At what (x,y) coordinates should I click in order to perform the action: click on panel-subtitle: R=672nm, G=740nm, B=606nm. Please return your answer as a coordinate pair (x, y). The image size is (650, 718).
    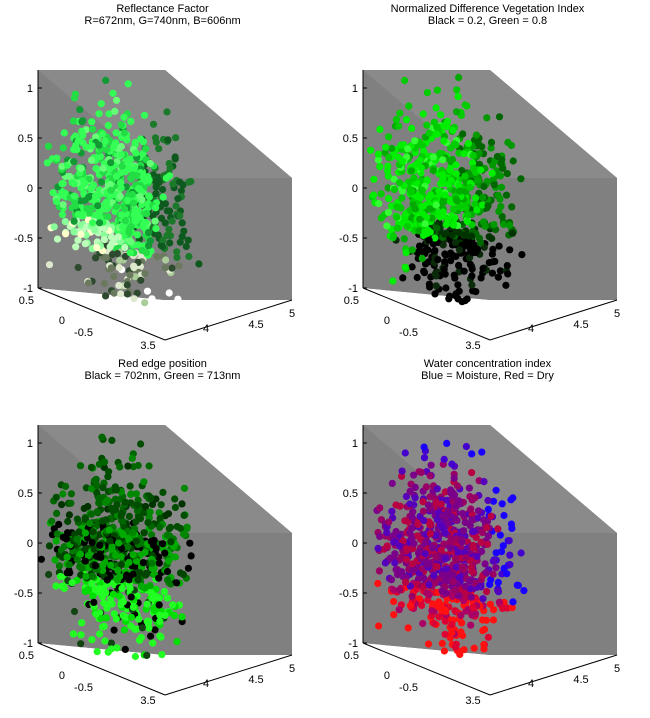
    Looking at the image, I should click on (162, 21).